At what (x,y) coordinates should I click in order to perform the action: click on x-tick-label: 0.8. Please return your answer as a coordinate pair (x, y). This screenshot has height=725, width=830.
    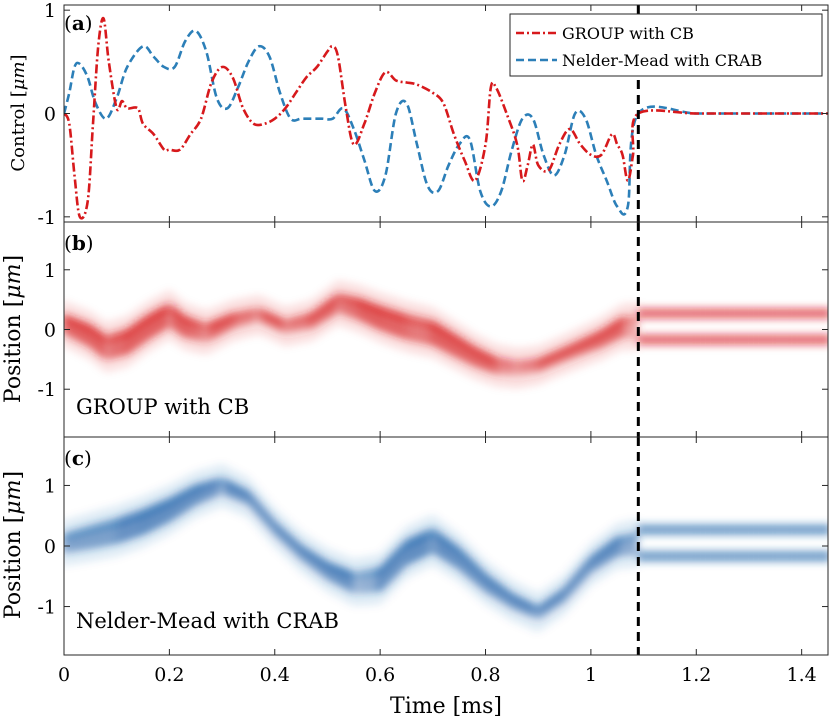
    Looking at the image, I should click on (485, 675).